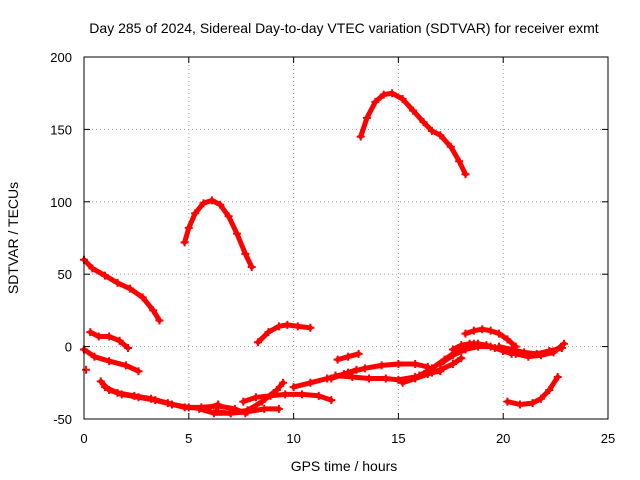 This screenshot has height=480, width=640. What do you see at coordinates (65, 274) in the screenshot?
I see `y-tick-label: 50` at bounding box center [65, 274].